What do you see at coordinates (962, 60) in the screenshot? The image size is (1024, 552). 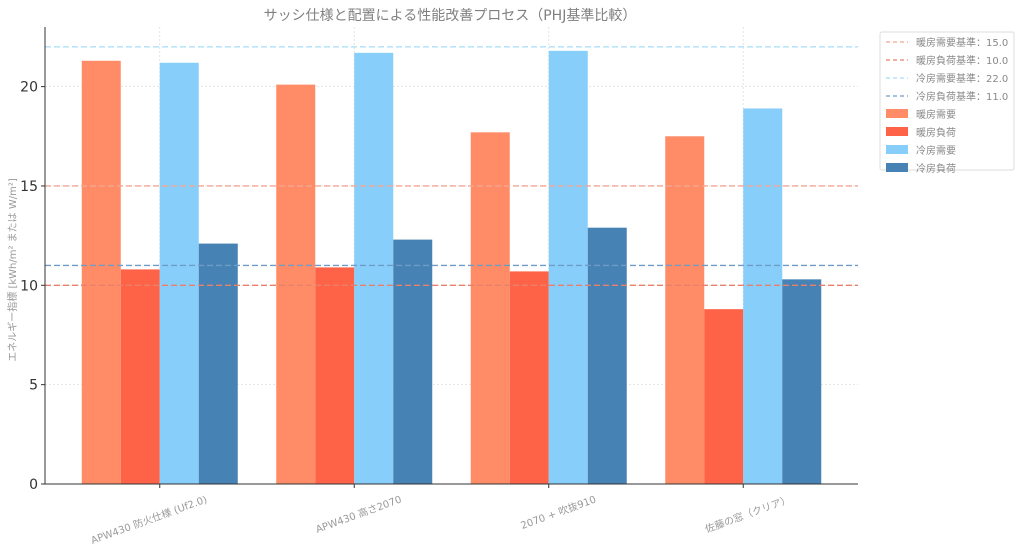 I see `legend-label: 暖房負荷基準：10.0` at bounding box center [962, 60].